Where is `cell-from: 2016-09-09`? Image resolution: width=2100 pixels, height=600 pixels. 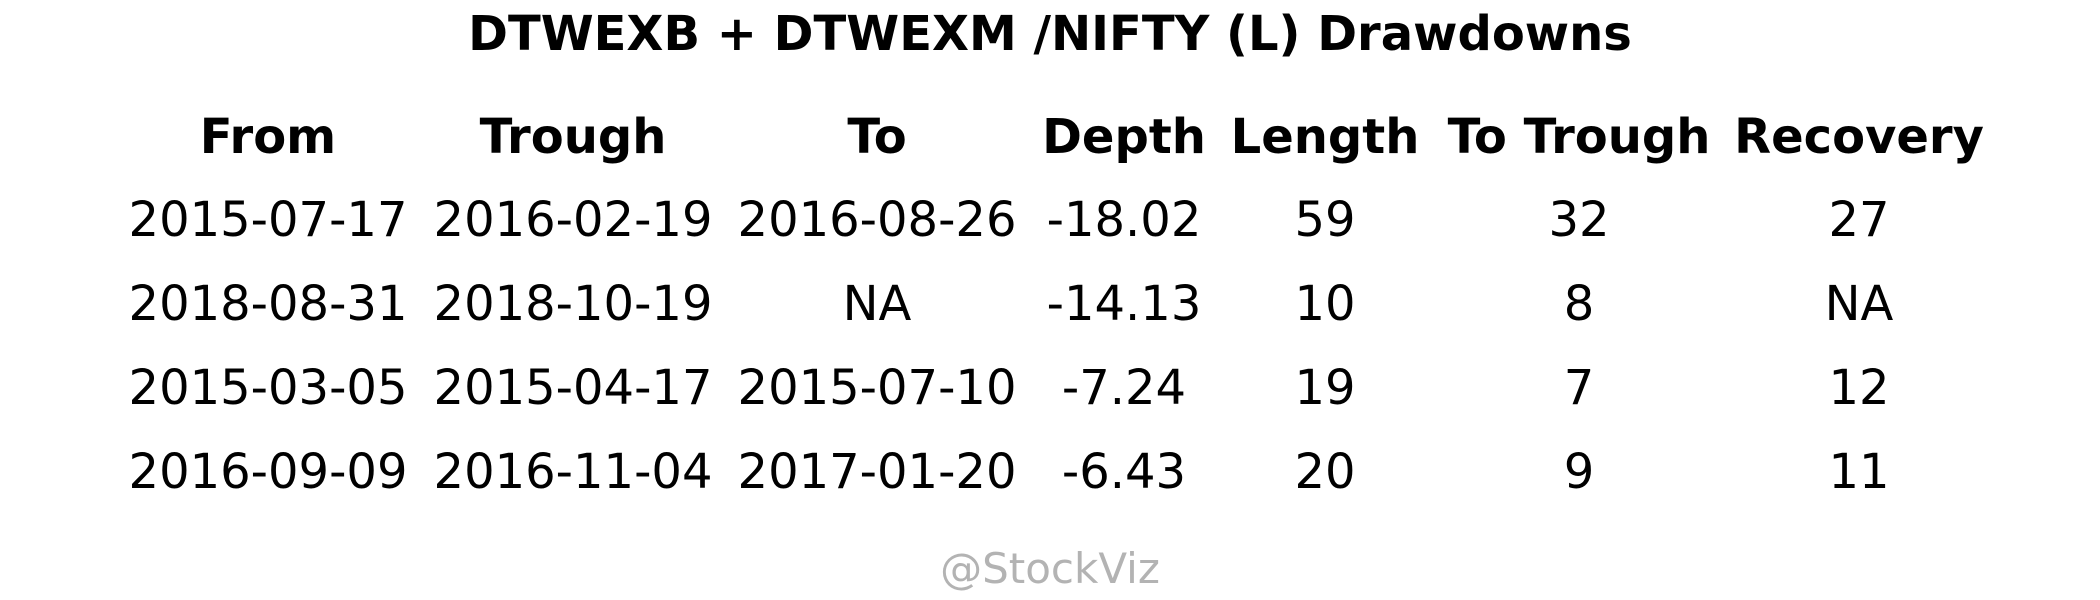 cell-from: 2016-09-09 is located at coordinates (268, 472).